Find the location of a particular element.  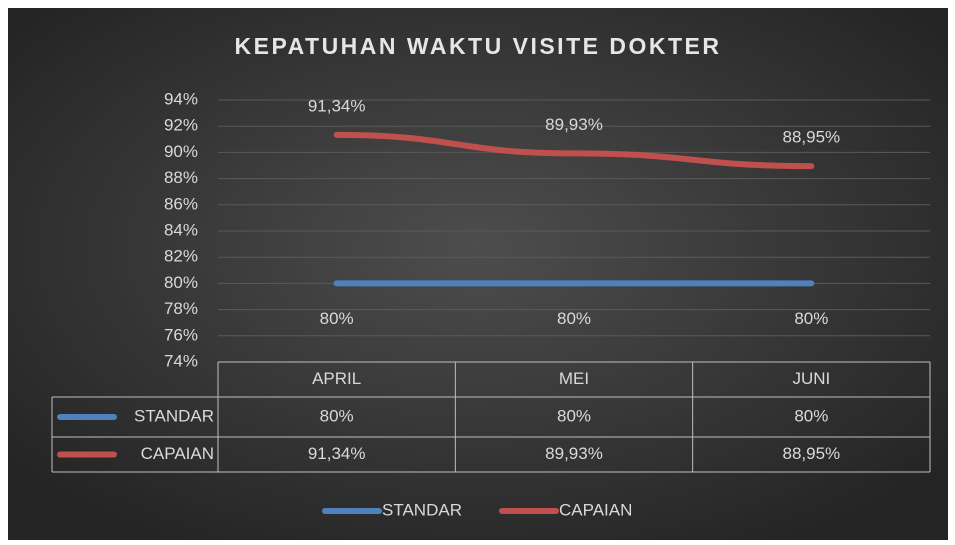

y-tick-label: 76% is located at coordinates (181, 334).